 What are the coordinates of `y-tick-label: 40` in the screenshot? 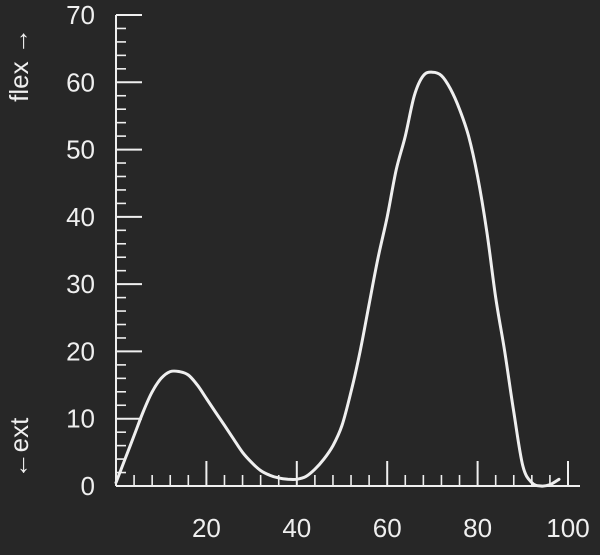 It's located at (80, 217).